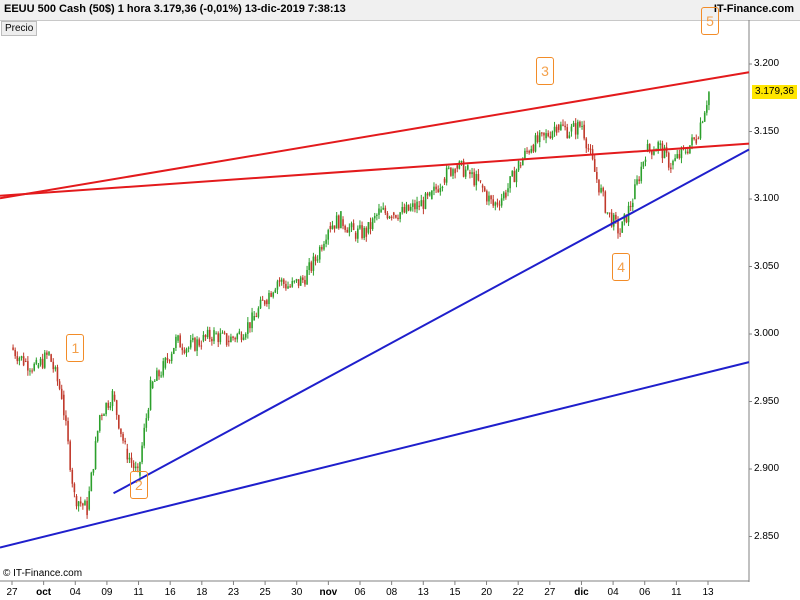 This screenshot has height=600, width=800. Describe the element at coordinates (375, 169) in the screenshot. I see `resistance-trendline` at that location.